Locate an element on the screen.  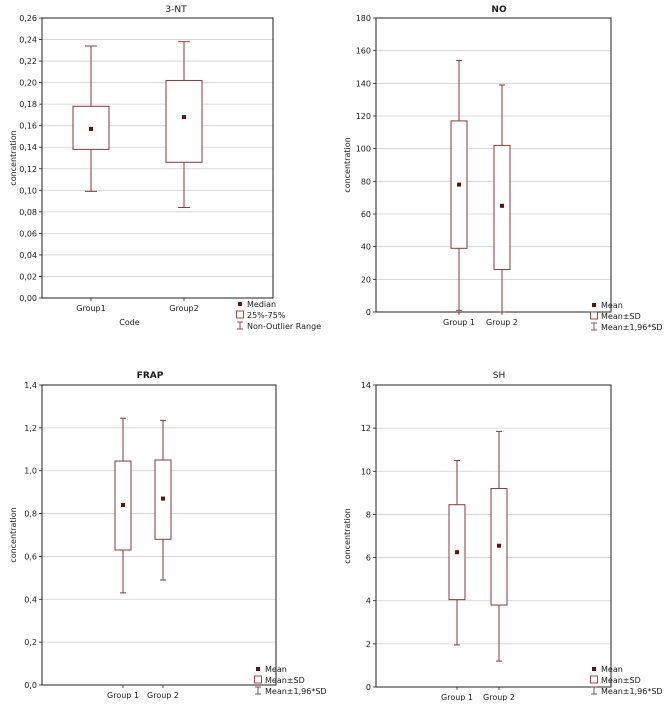
y-tick-label: 12 is located at coordinates (366, 428).